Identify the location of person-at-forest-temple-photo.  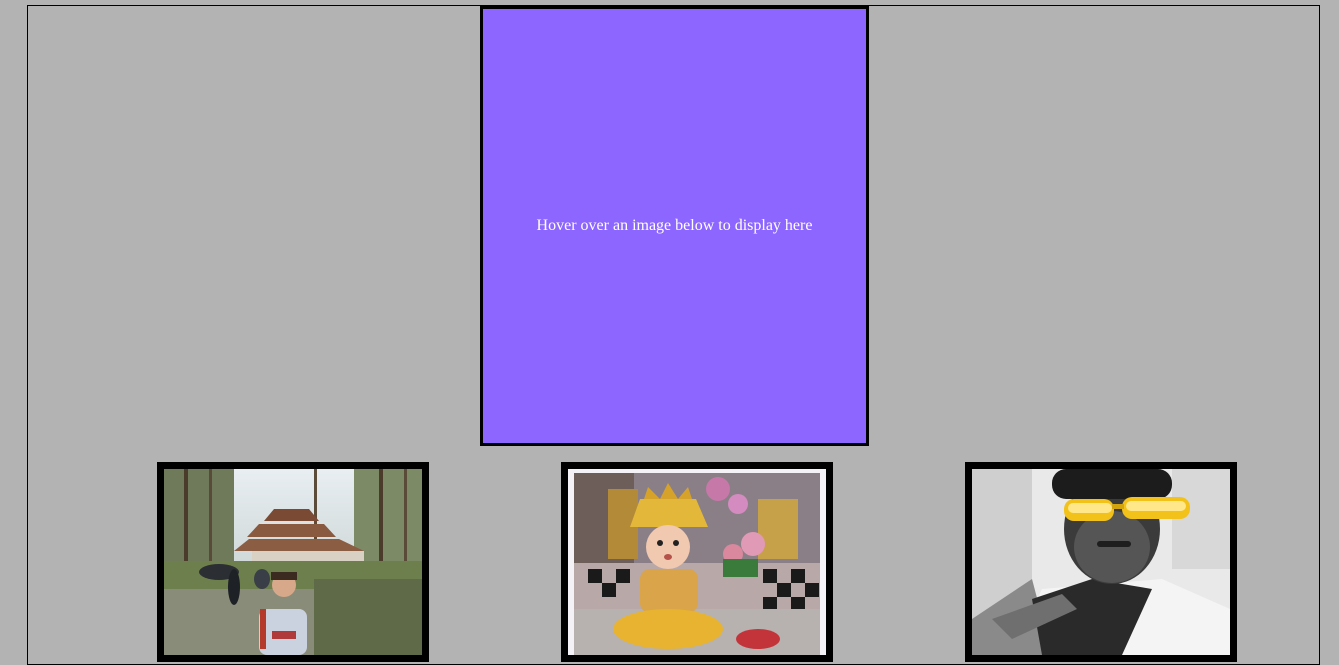
(293, 562).